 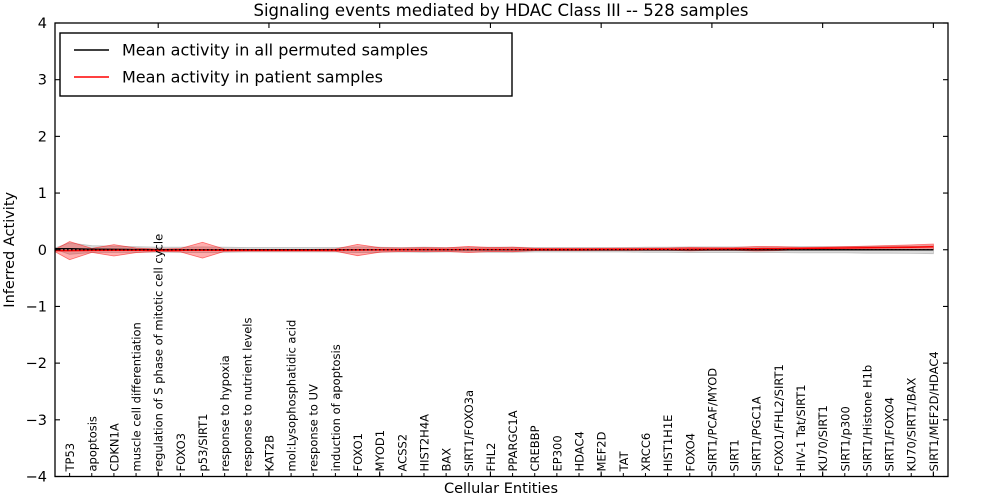 What do you see at coordinates (535, 448) in the screenshot?
I see `x-tick-label: CREBBP` at bounding box center [535, 448].